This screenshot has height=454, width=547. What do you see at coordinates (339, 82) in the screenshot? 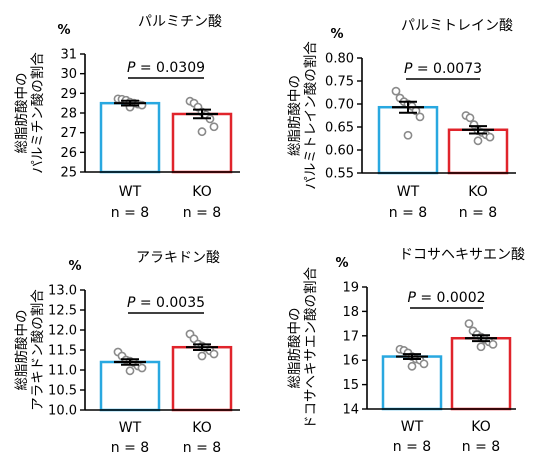
I see `y-tick-label: 0.75` at bounding box center [339, 82].